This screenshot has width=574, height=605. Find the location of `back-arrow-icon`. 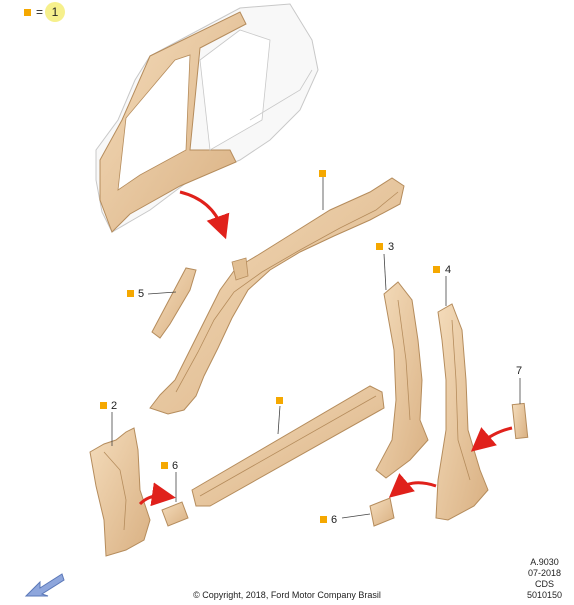

back-arrow-icon is located at coordinates (45, 586).